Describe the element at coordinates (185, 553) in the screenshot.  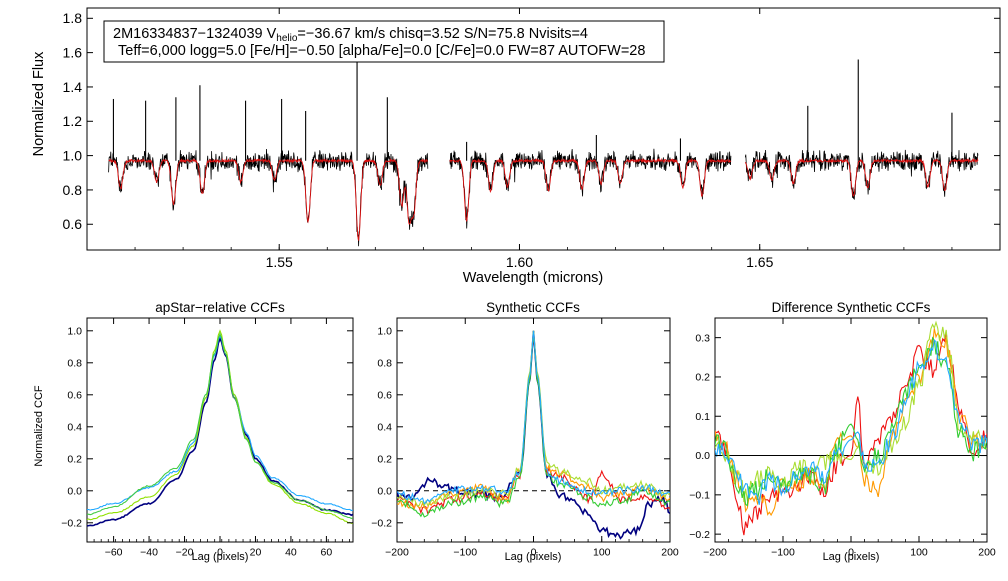
I see `apstar-xtick-label: −20` at that location.